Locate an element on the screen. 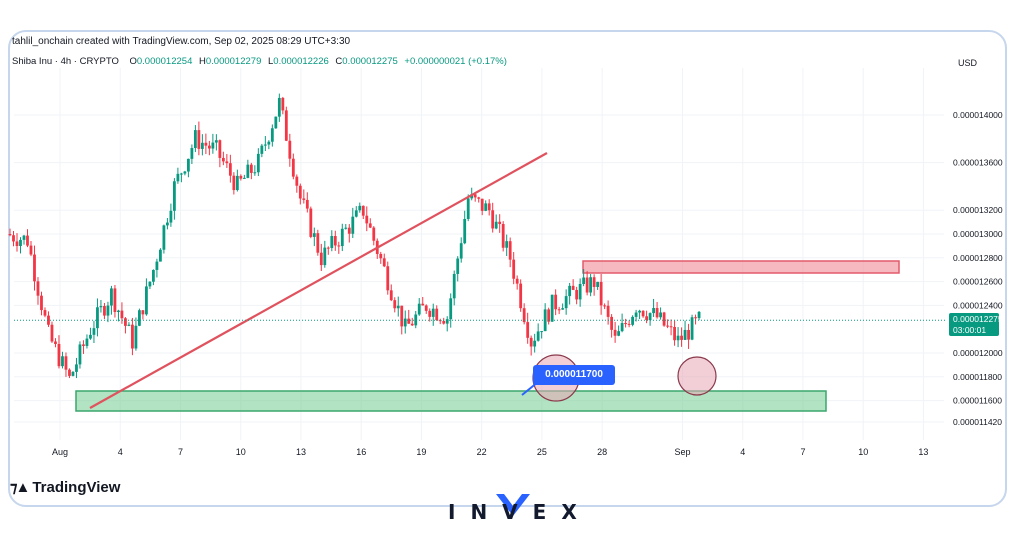  high-label: H is located at coordinates (202, 61).